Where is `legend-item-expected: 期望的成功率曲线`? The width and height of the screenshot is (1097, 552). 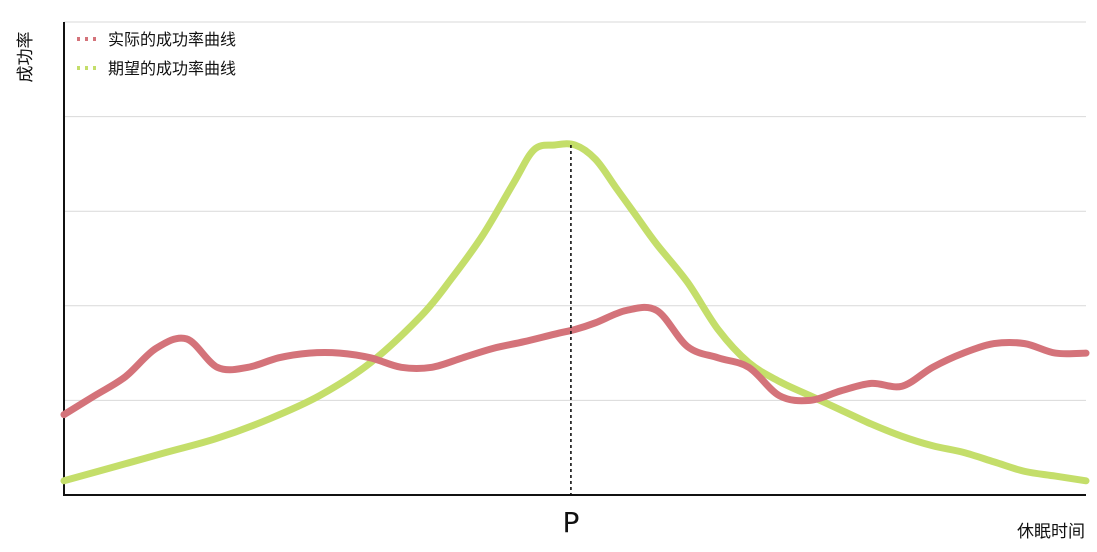
legend-item-expected: 期望的成功率曲线 is located at coordinates (156, 68).